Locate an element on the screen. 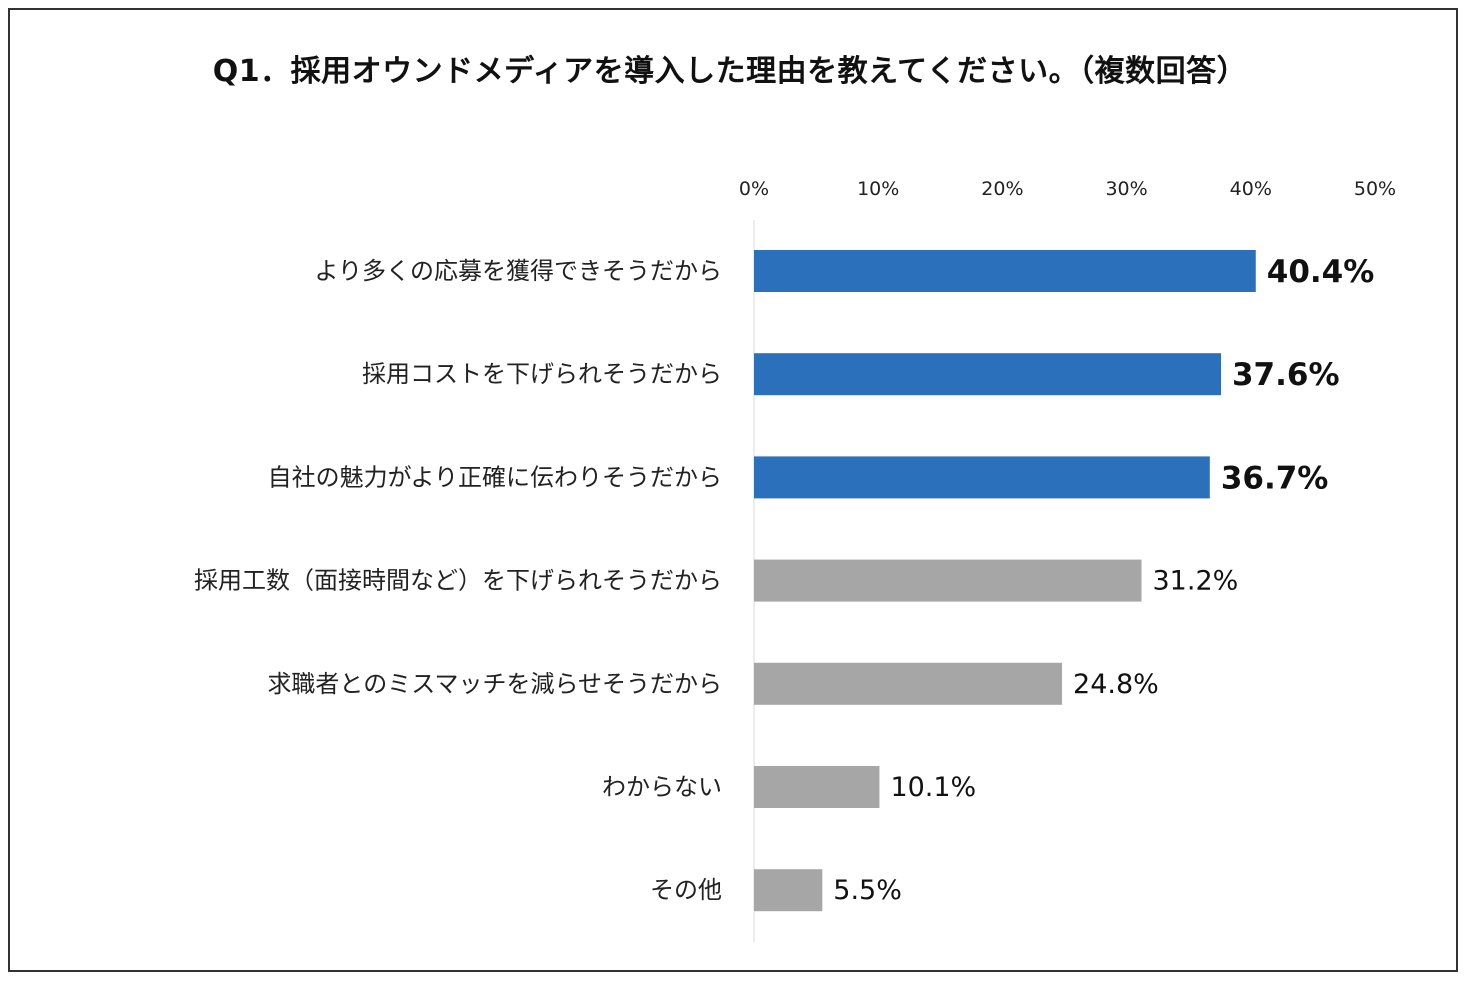 The image size is (1468, 982). category-label: わからない is located at coordinates (662, 787).